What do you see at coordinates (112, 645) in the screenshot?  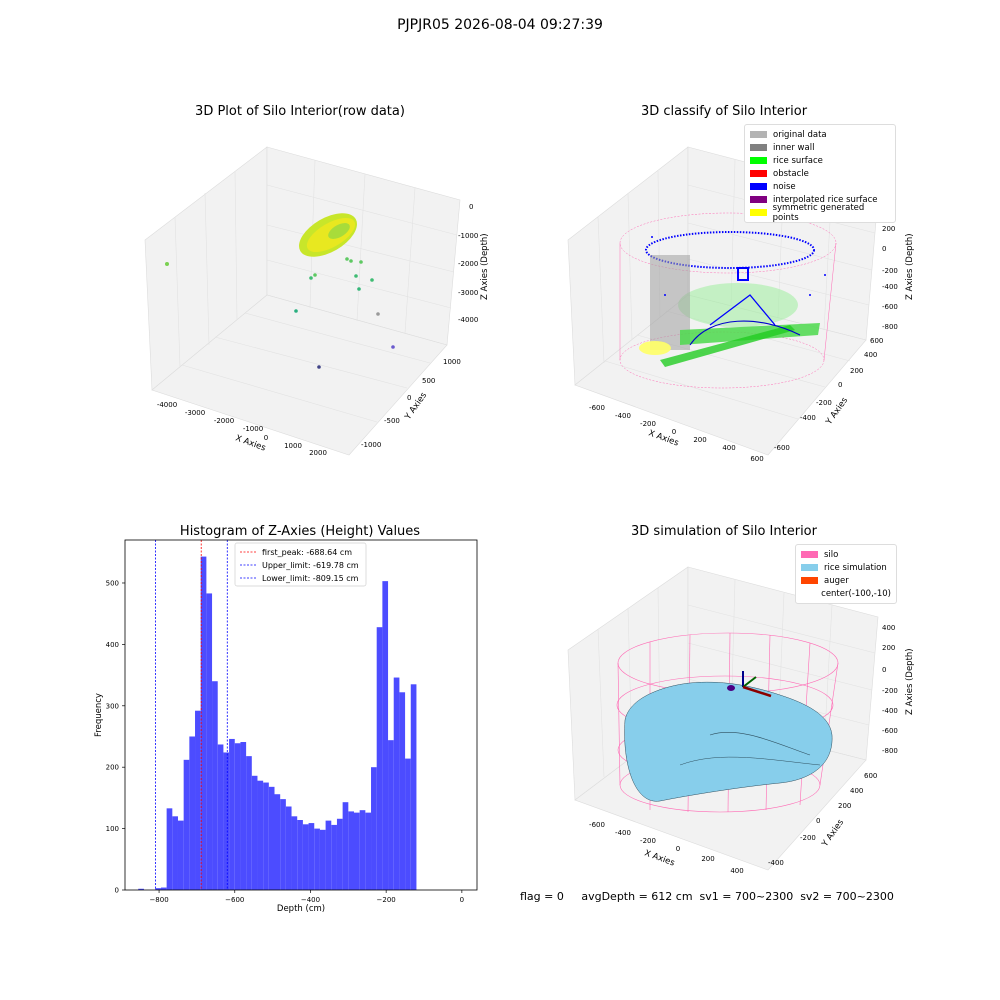 I see `y-tick-label: 400` at bounding box center [112, 645].